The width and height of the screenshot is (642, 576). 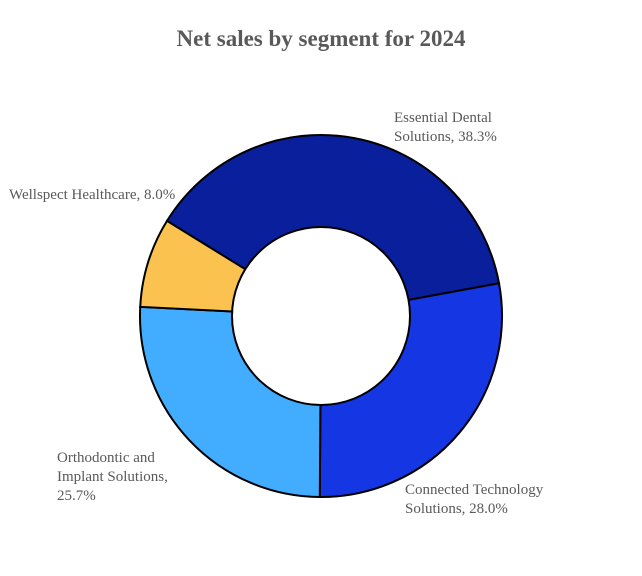 What do you see at coordinates (445, 127) in the screenshot?
I see `label-essential-dental: Essential Dental Solutions, 38.3%` at bounding box center [445, 127].